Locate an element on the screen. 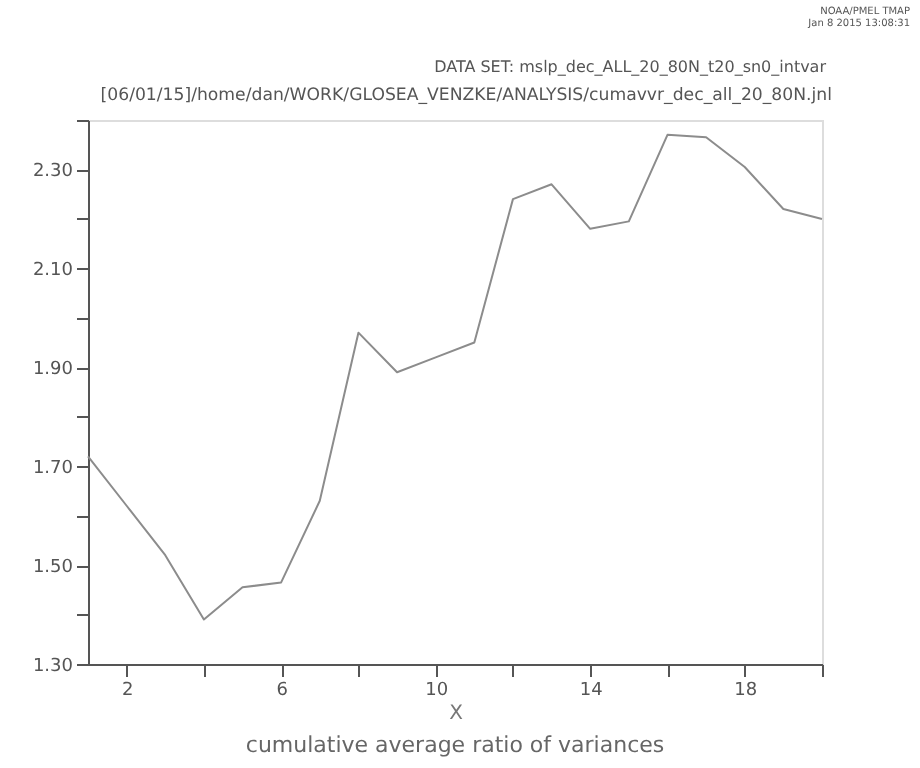  y-tick-label: 1.30 is located at coordinates (53, 667).